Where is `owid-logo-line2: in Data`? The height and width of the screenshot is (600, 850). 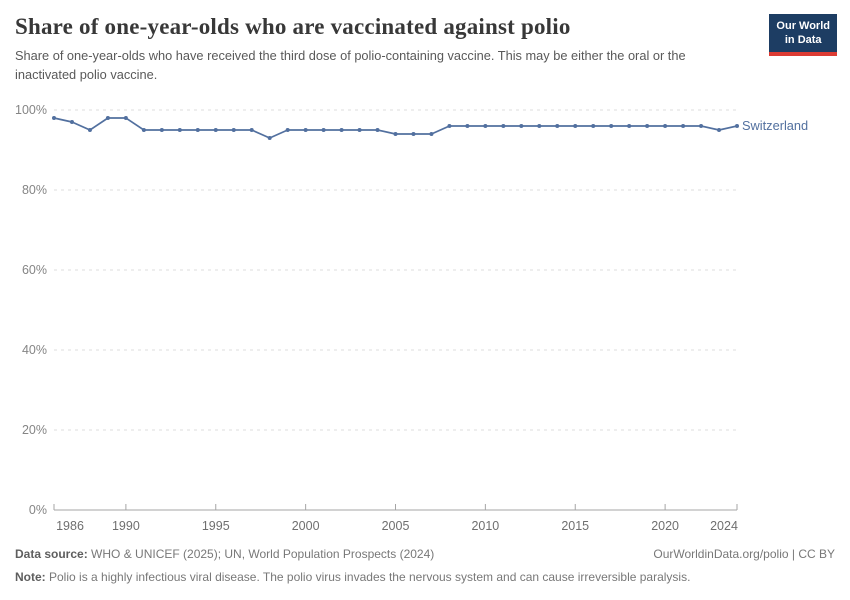 owid-logo-line2: in Data is located at coordinates (803, 40).